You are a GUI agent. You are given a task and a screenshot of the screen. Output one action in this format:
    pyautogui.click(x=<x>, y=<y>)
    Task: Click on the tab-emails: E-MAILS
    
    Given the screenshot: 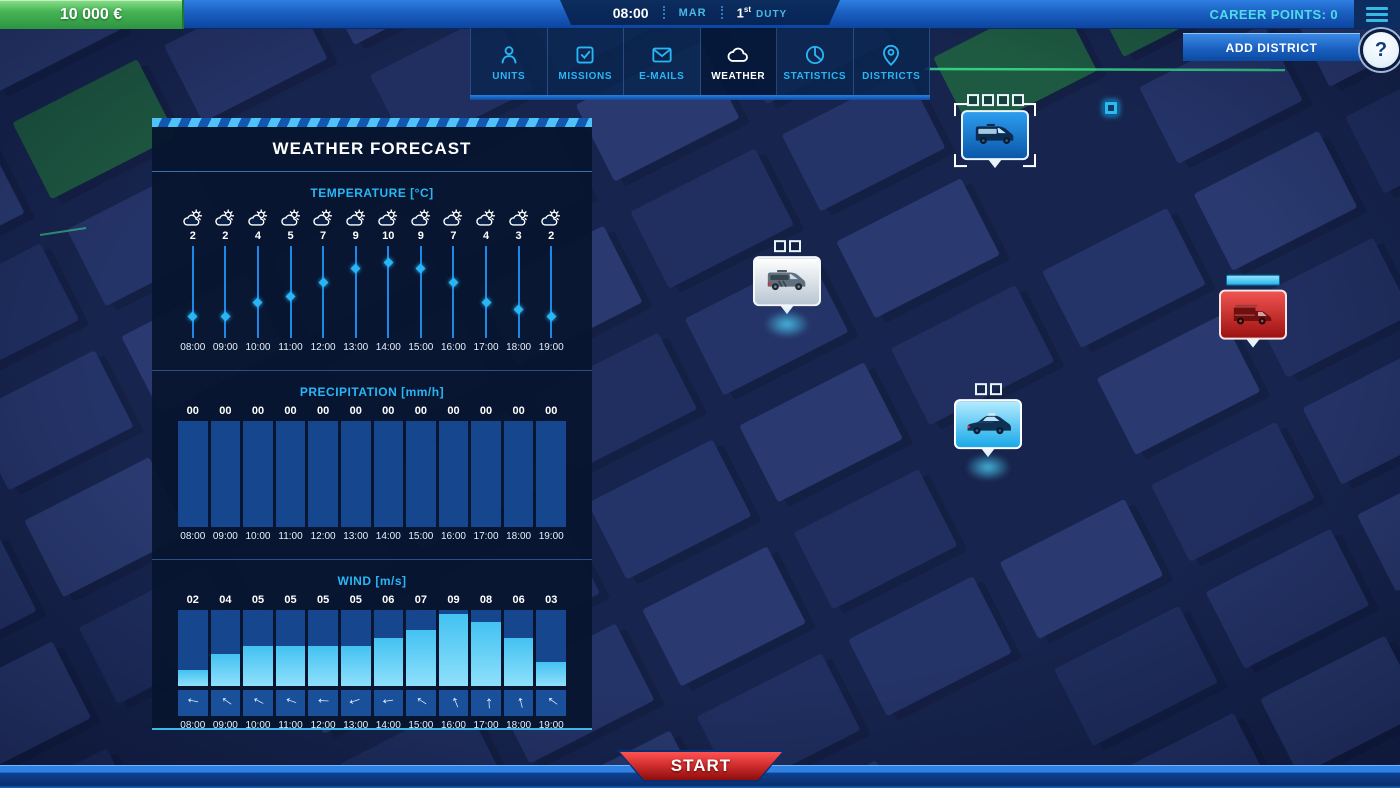 What is the action you would take?
    pyautogui.click(x=662, y=61)
    